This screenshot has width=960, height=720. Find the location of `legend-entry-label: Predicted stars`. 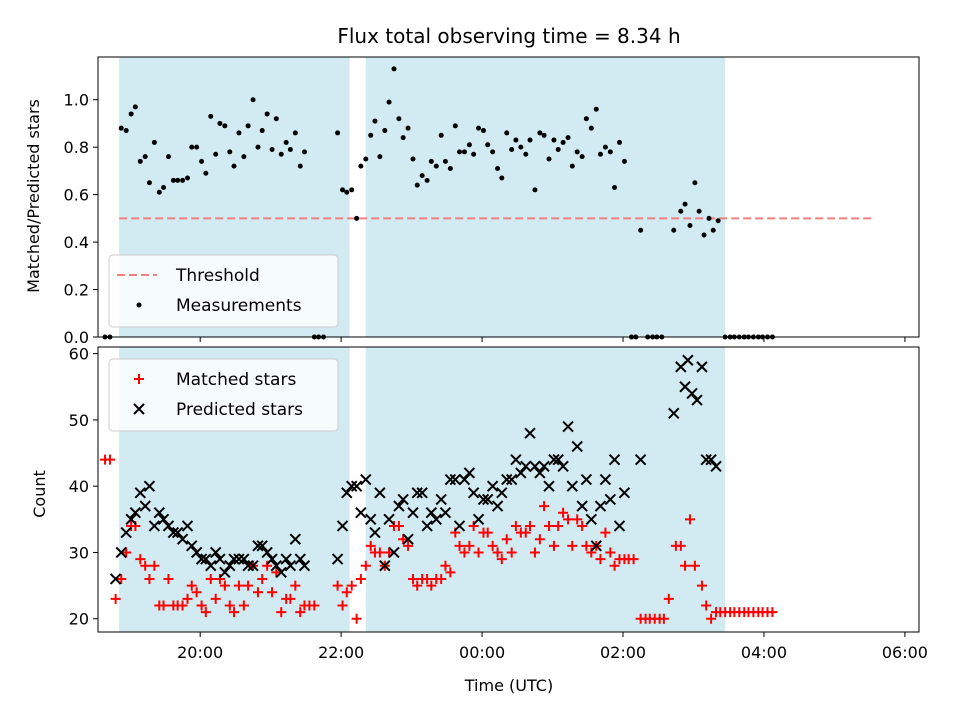

legend-entry-label: Predicted stars is located at coordinates (239, 410).